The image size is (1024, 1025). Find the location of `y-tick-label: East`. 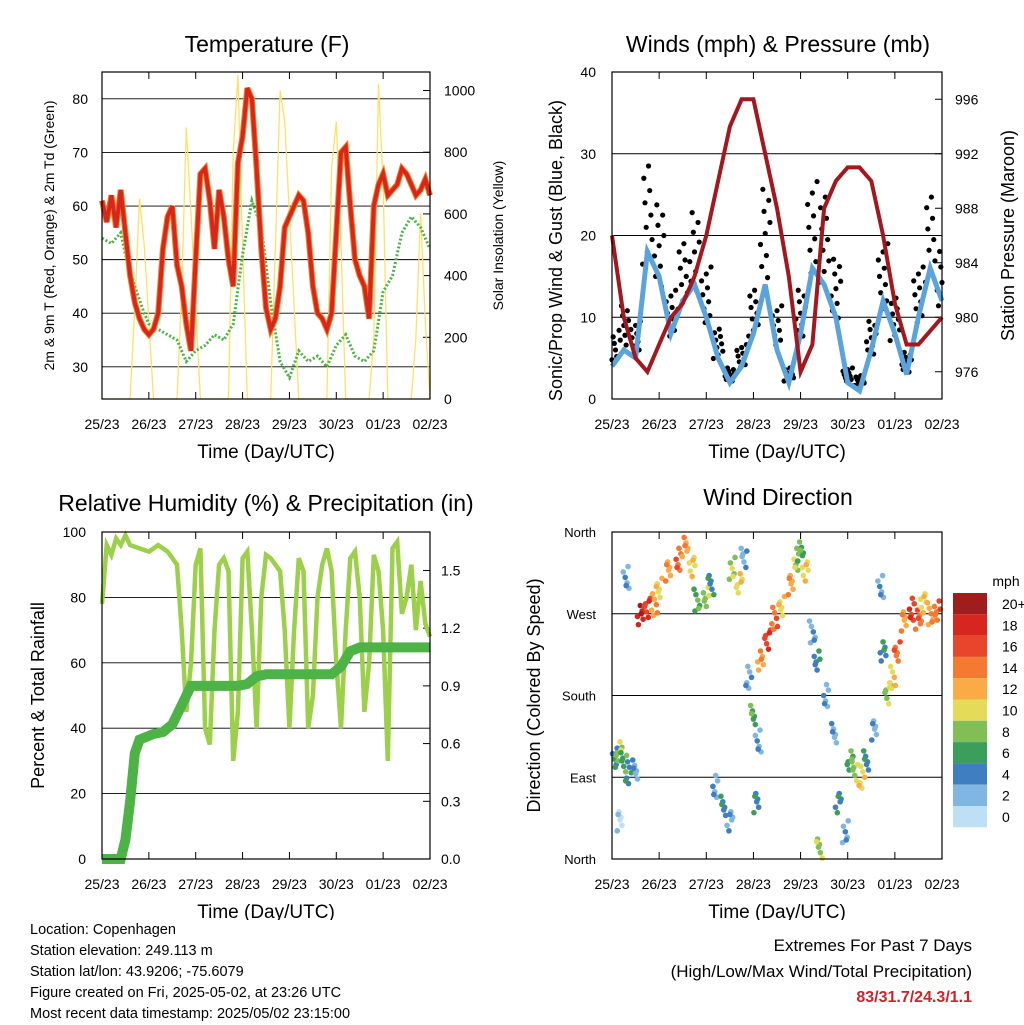

y-tick-label: East is located at coordinates (583, 777).